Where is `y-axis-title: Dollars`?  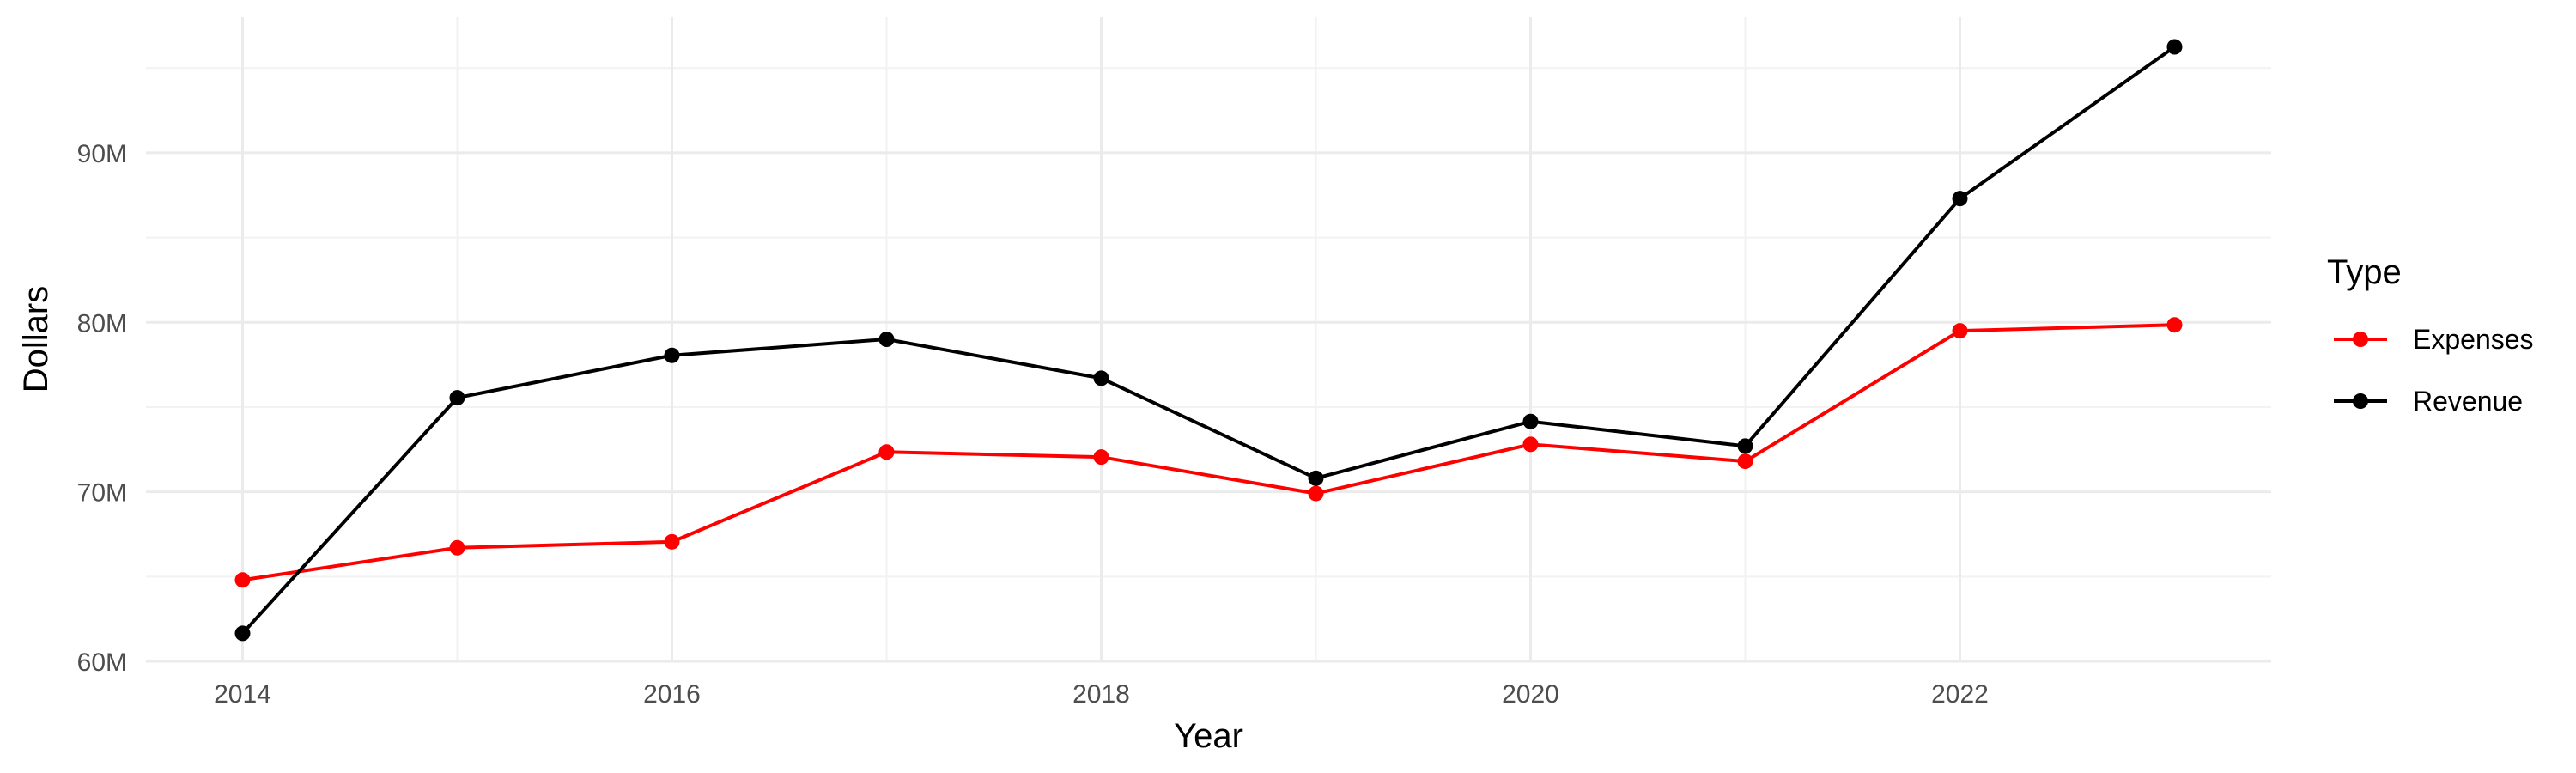 y-axis-title: Dollars is located at coordinates (36, 339).